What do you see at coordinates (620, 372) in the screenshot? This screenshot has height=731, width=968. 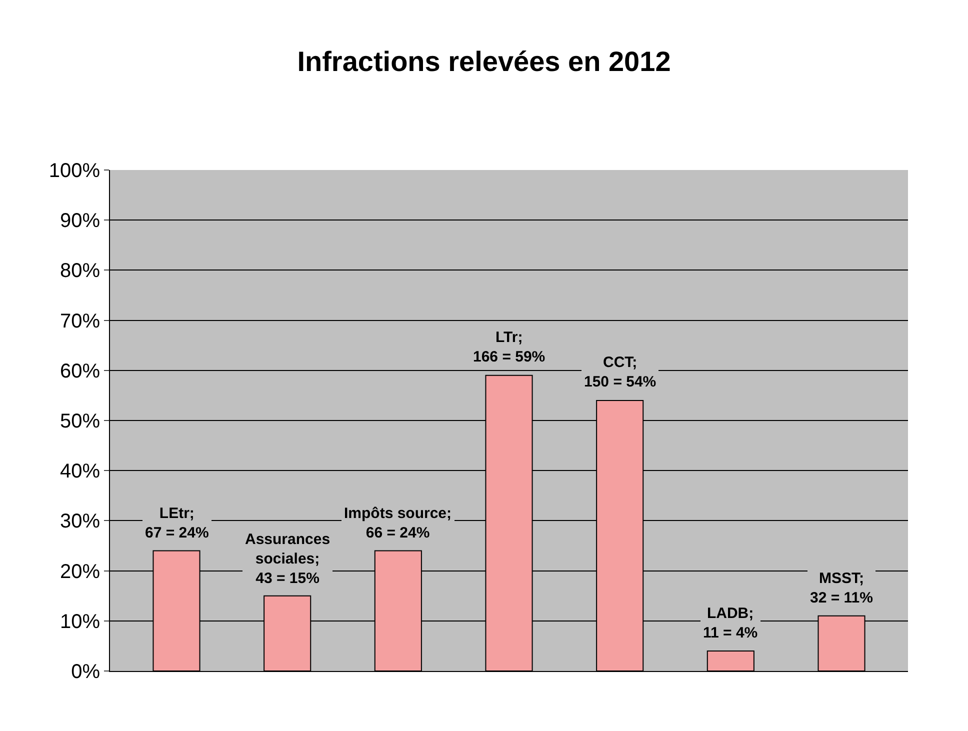 I see `data-label: CCT; 150 = 54%` at bounding box center [620, 372].